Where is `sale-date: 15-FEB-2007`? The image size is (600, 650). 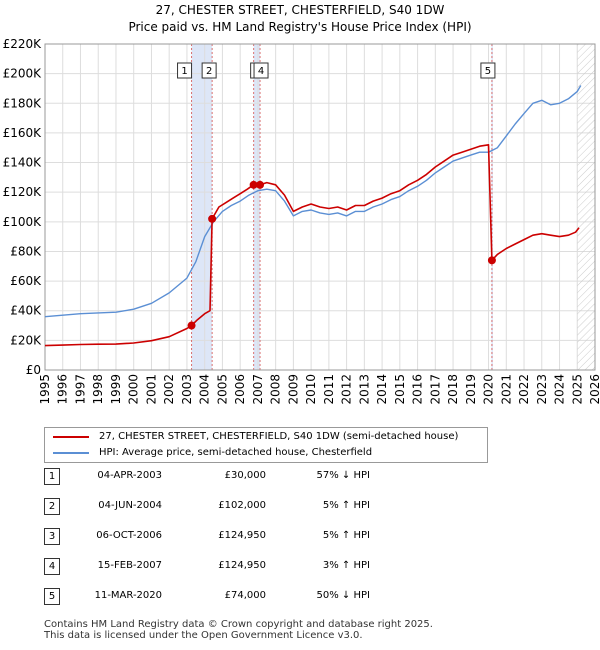 sale-date: 15-FEB-2007 is located at coordinates (129, 565).